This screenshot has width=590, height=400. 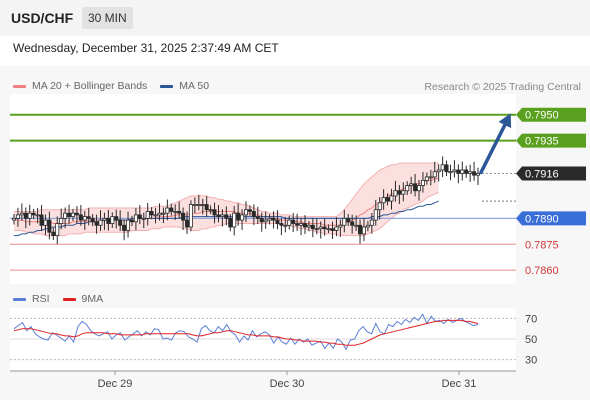 I want to click on chart-header: USD/CHF 30 MIN, so click(x=295, y=18).